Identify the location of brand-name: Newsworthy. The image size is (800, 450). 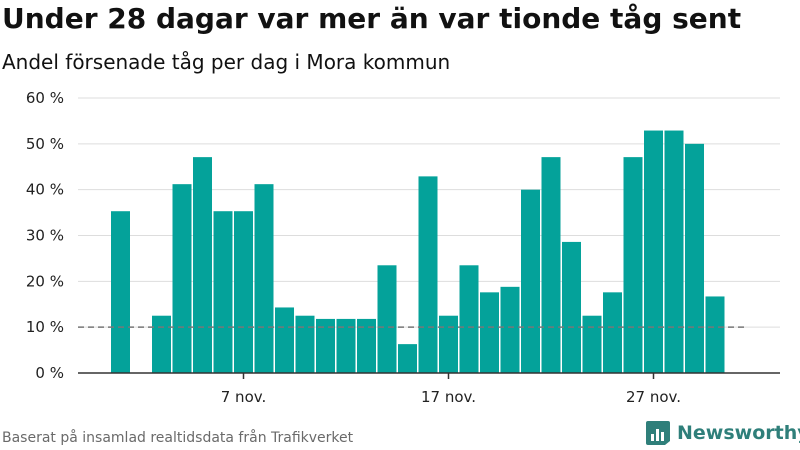
(738, 433).